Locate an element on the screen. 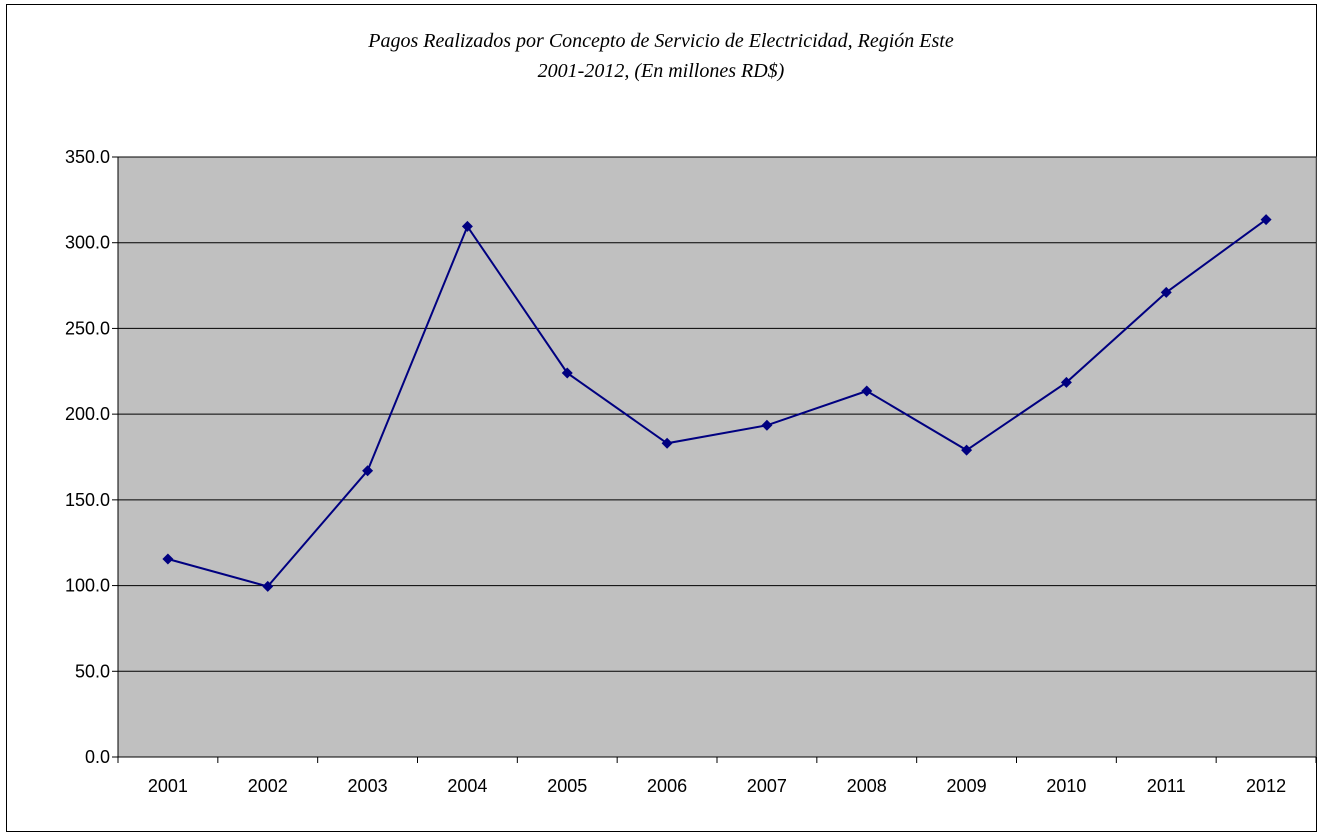 The width and height of the screenshot is (1322, 833). x-tick-label: 2007 is located at coordinates (767, 786).